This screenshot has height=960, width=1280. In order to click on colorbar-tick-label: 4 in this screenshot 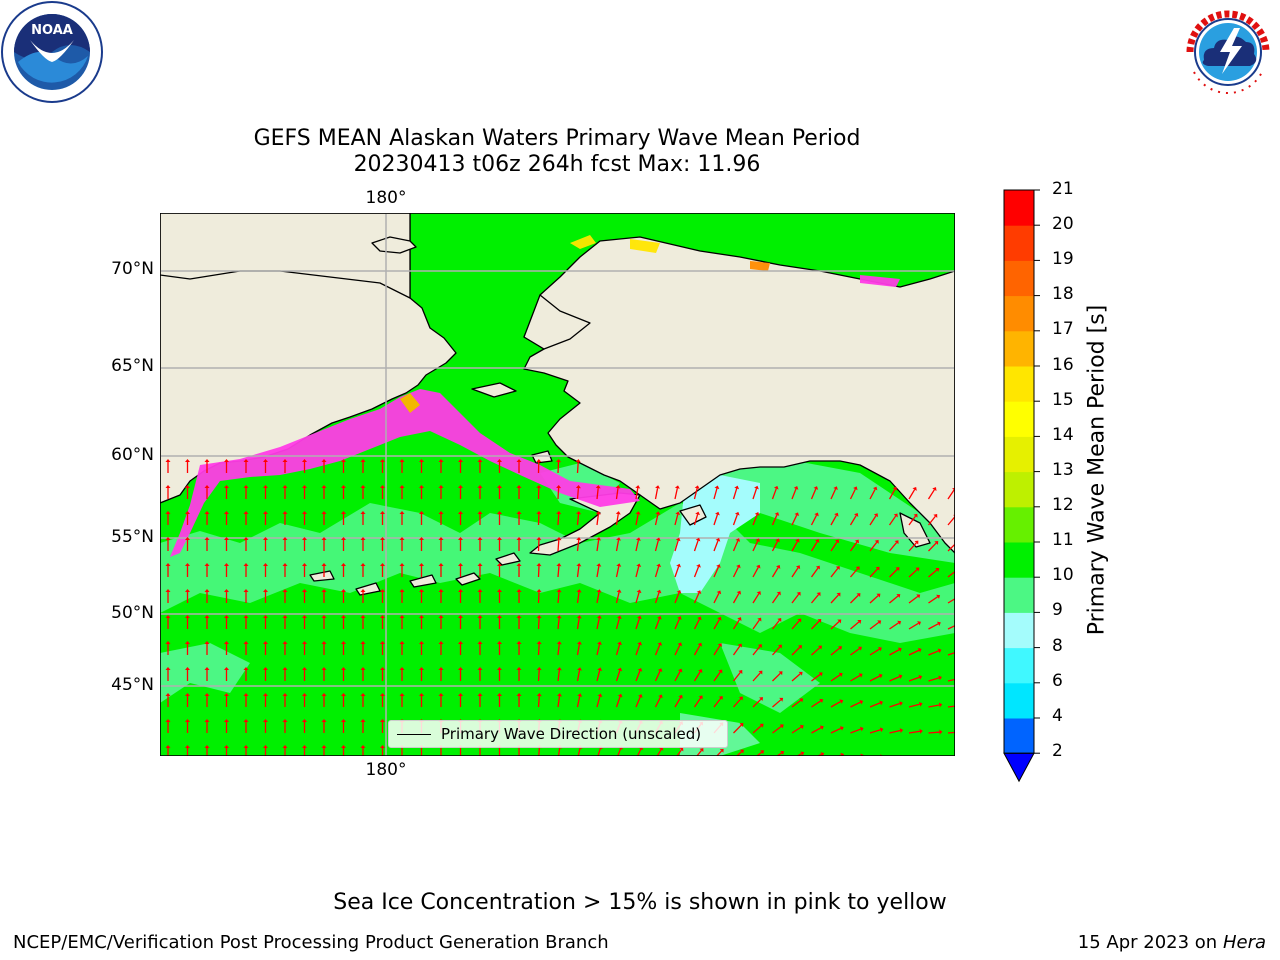, I will do `click(1057, 716)`.